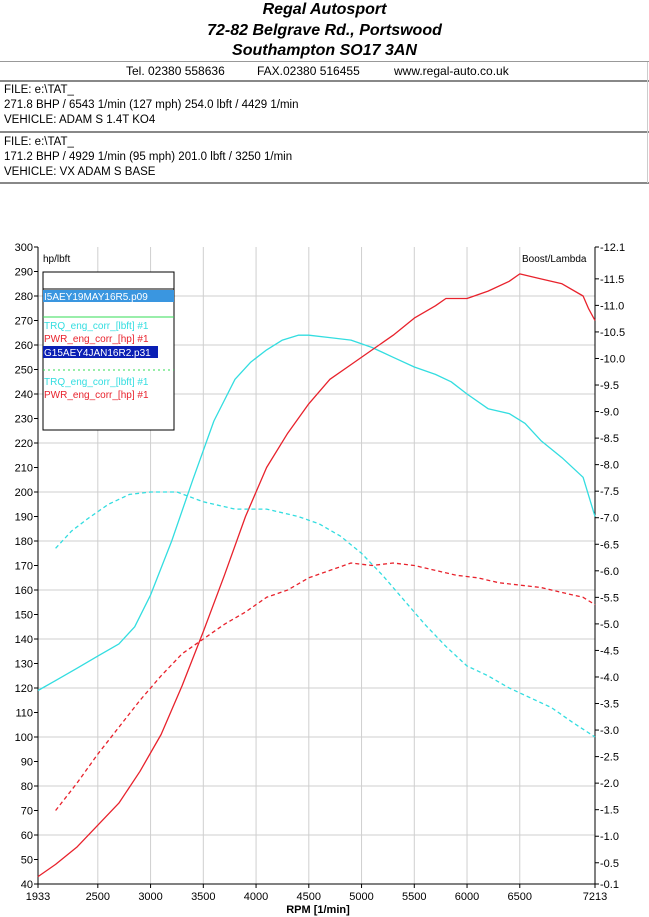  I want to click on website: www.regal-auto.co.uk, so click(451, 71).